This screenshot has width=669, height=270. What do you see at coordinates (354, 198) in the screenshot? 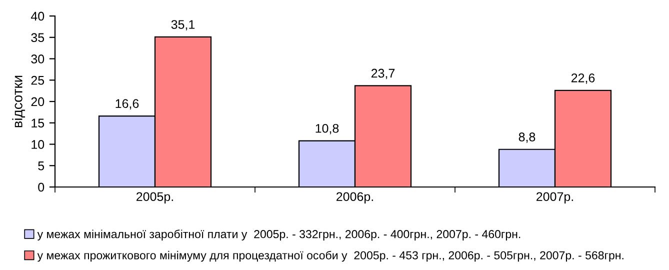
I see `x-tick-label: 2006р.` at bounding box center [354, 198].